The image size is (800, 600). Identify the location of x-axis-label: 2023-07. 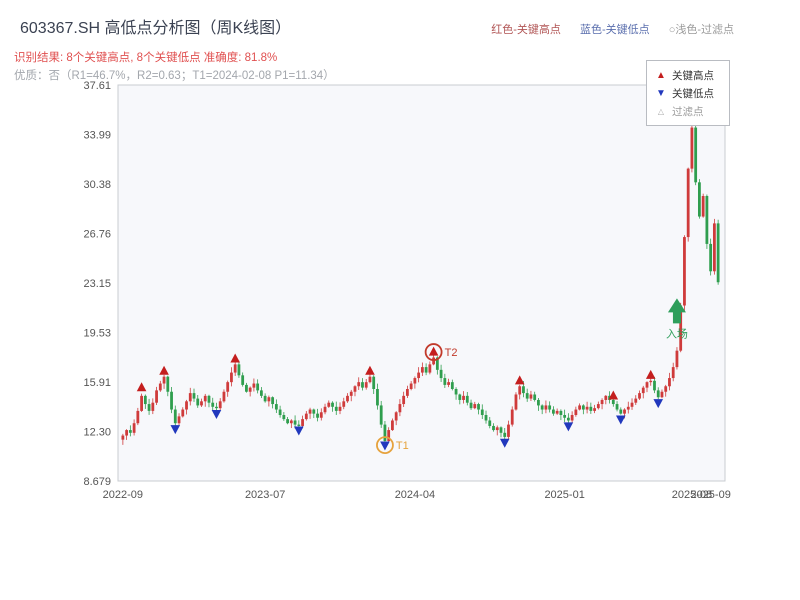
(265, 495).